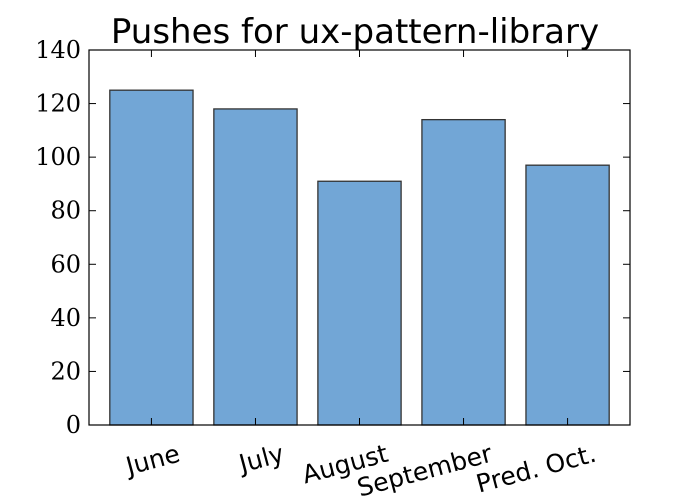 This screenshot has width=700, height=500. I want to click on bar-june, so click(151, 257).